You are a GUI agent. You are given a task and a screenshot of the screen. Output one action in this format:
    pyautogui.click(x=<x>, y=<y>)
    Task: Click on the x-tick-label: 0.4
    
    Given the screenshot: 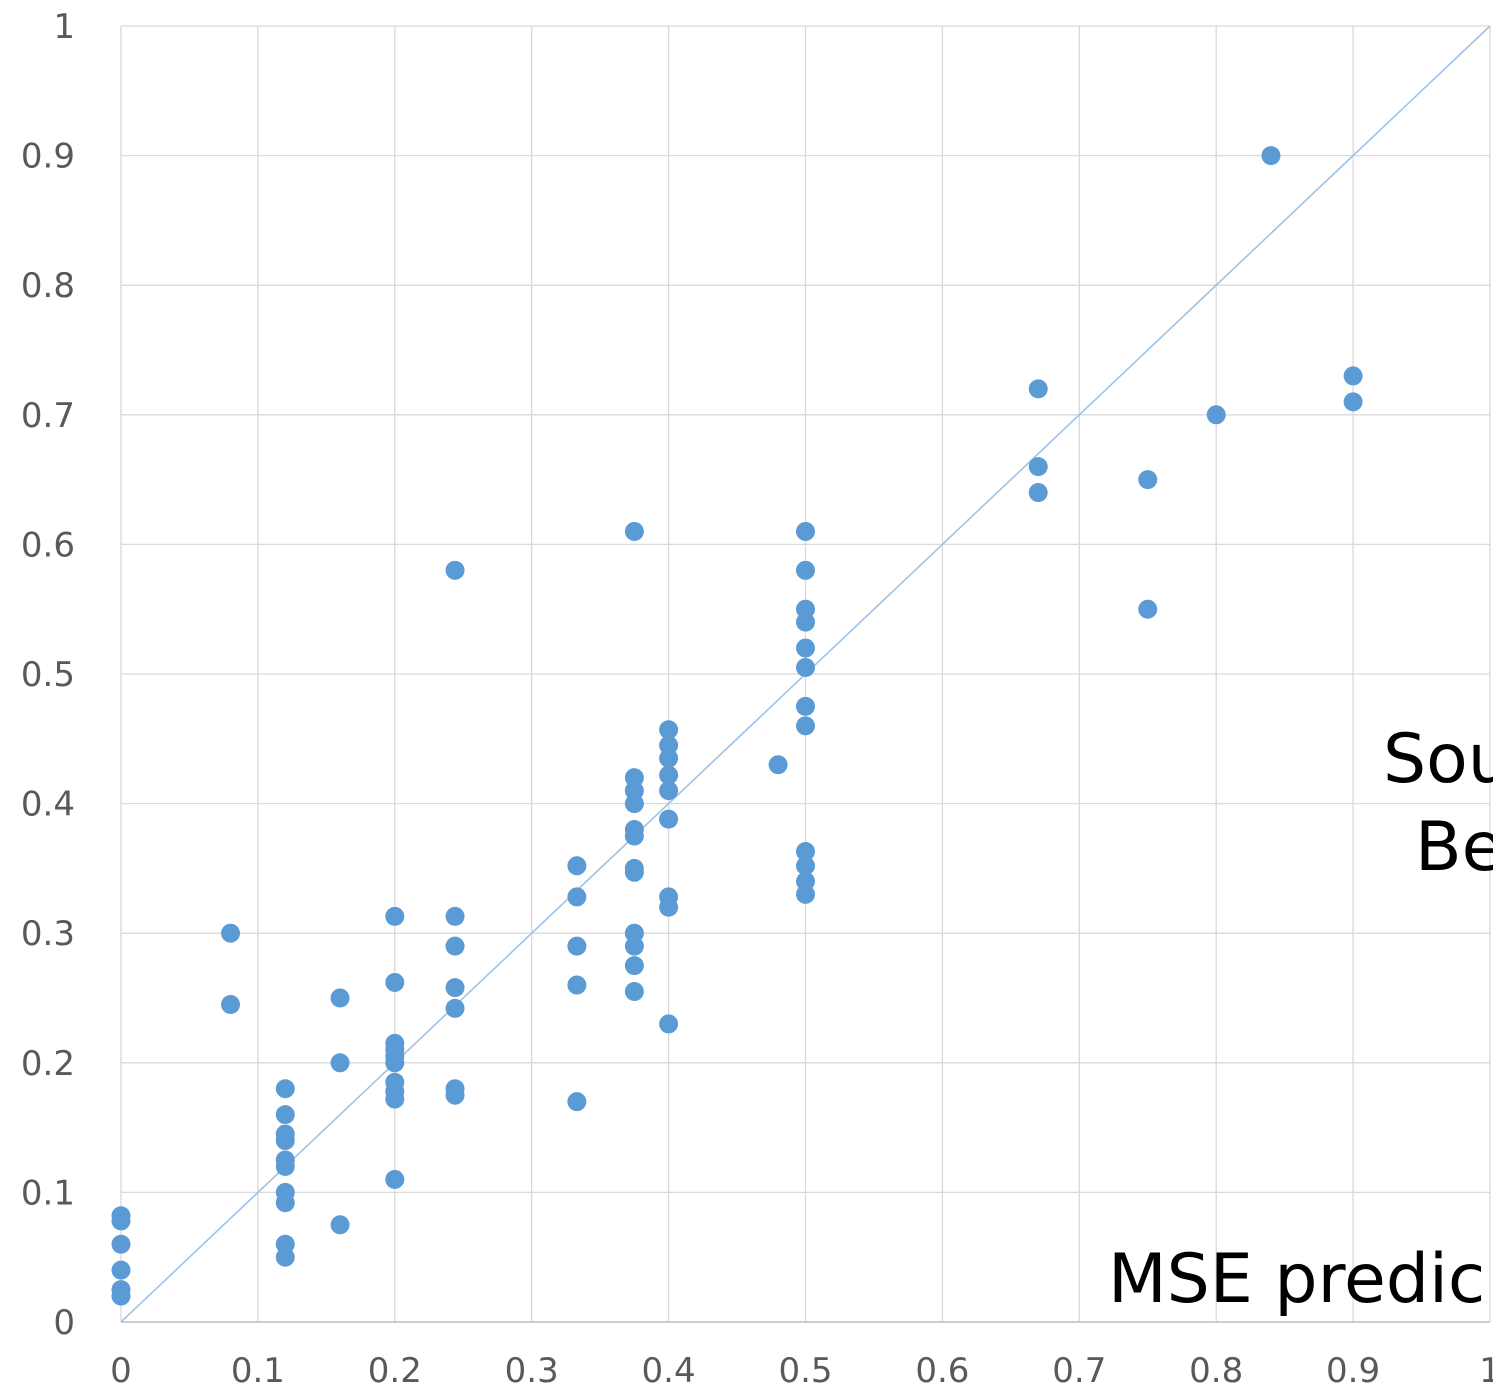 What is the action you would take?
    pyautogui.click(x=669, y=1369)
    